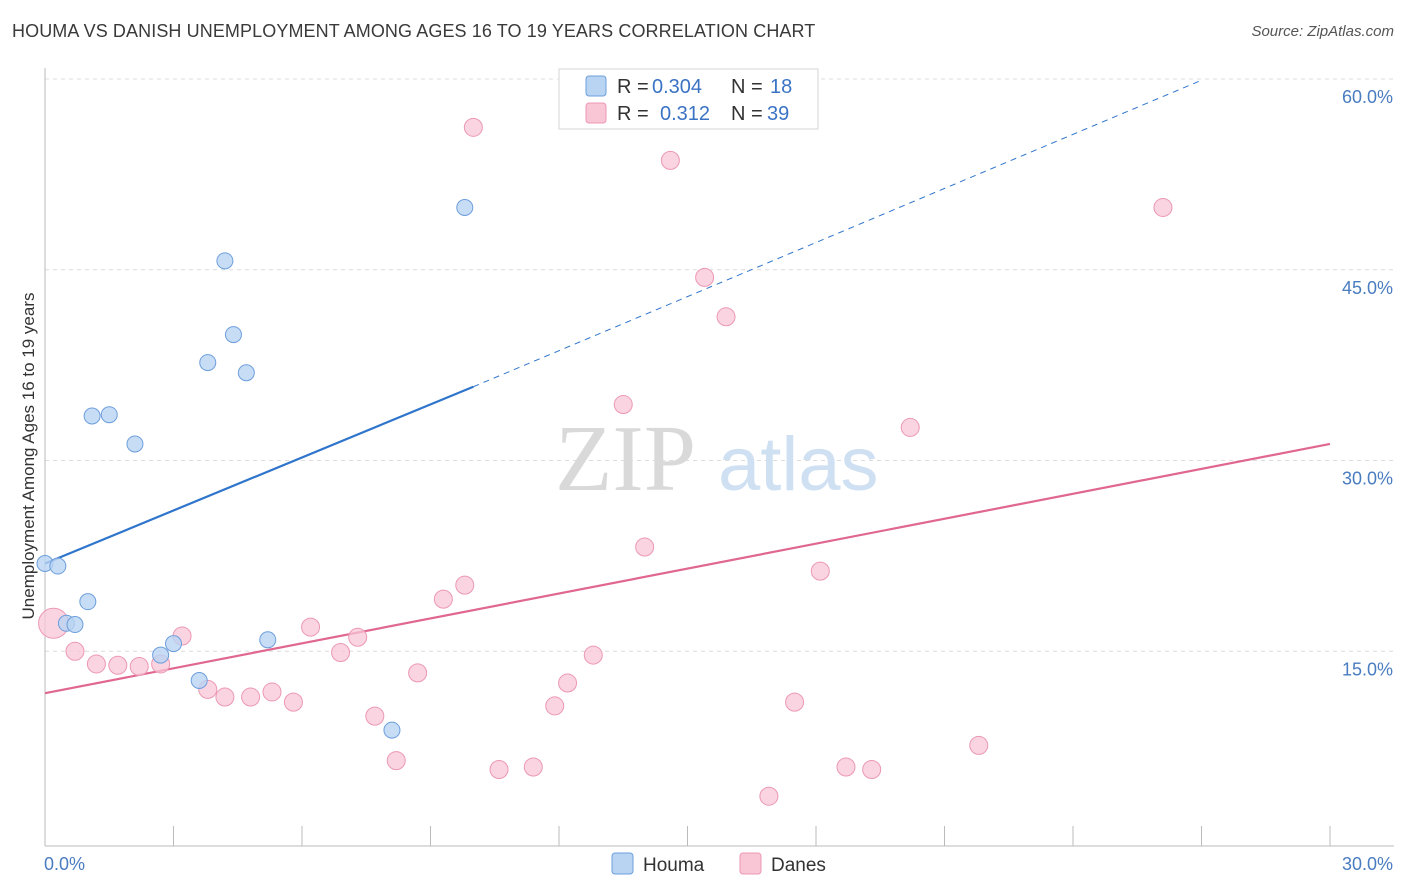  Describe the element at coordinates (677, 87) in the screenshot. I see `legend-r-value-houma: 0.304` at that location.